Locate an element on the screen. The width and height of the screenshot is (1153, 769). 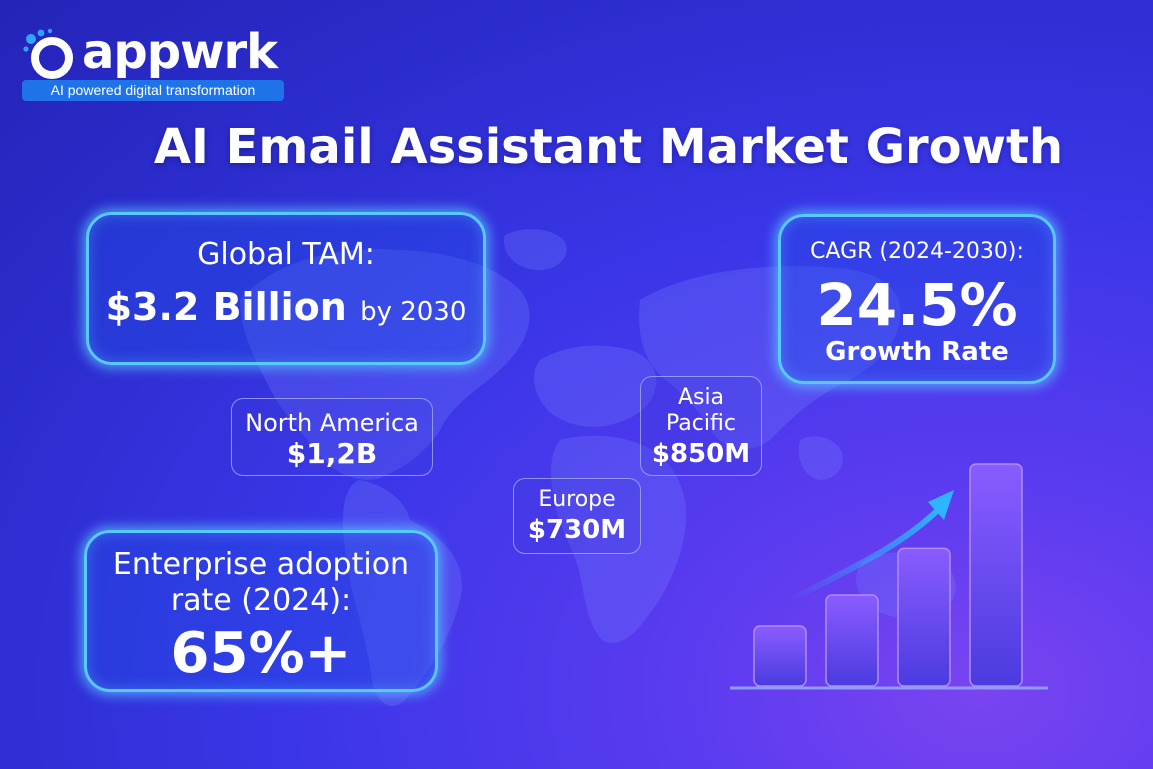
global-tam-card: Global TAM: $3.2 Billion by 2030 is located at coordinates (286, 288).